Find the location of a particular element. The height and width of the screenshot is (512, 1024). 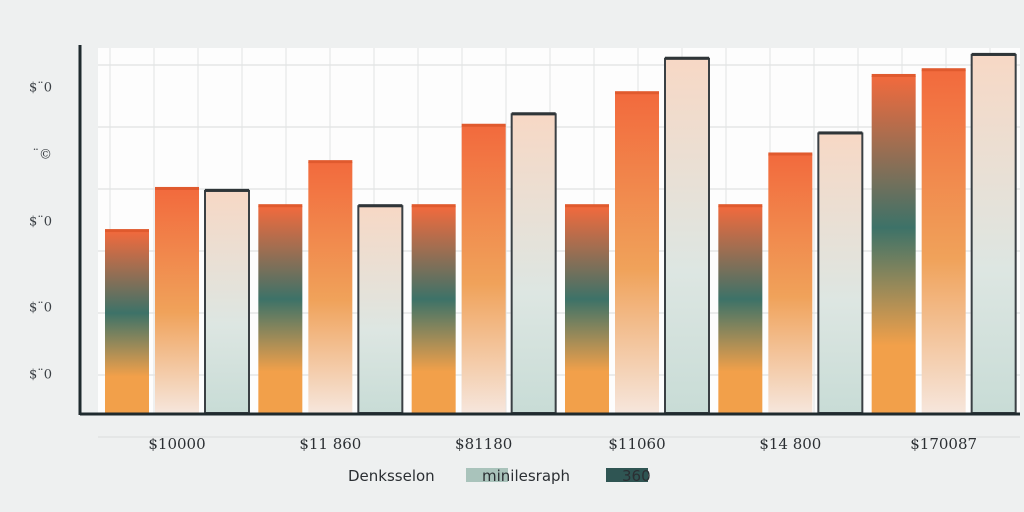

legend-label: minilesraph is located at coordinates (526, 476).